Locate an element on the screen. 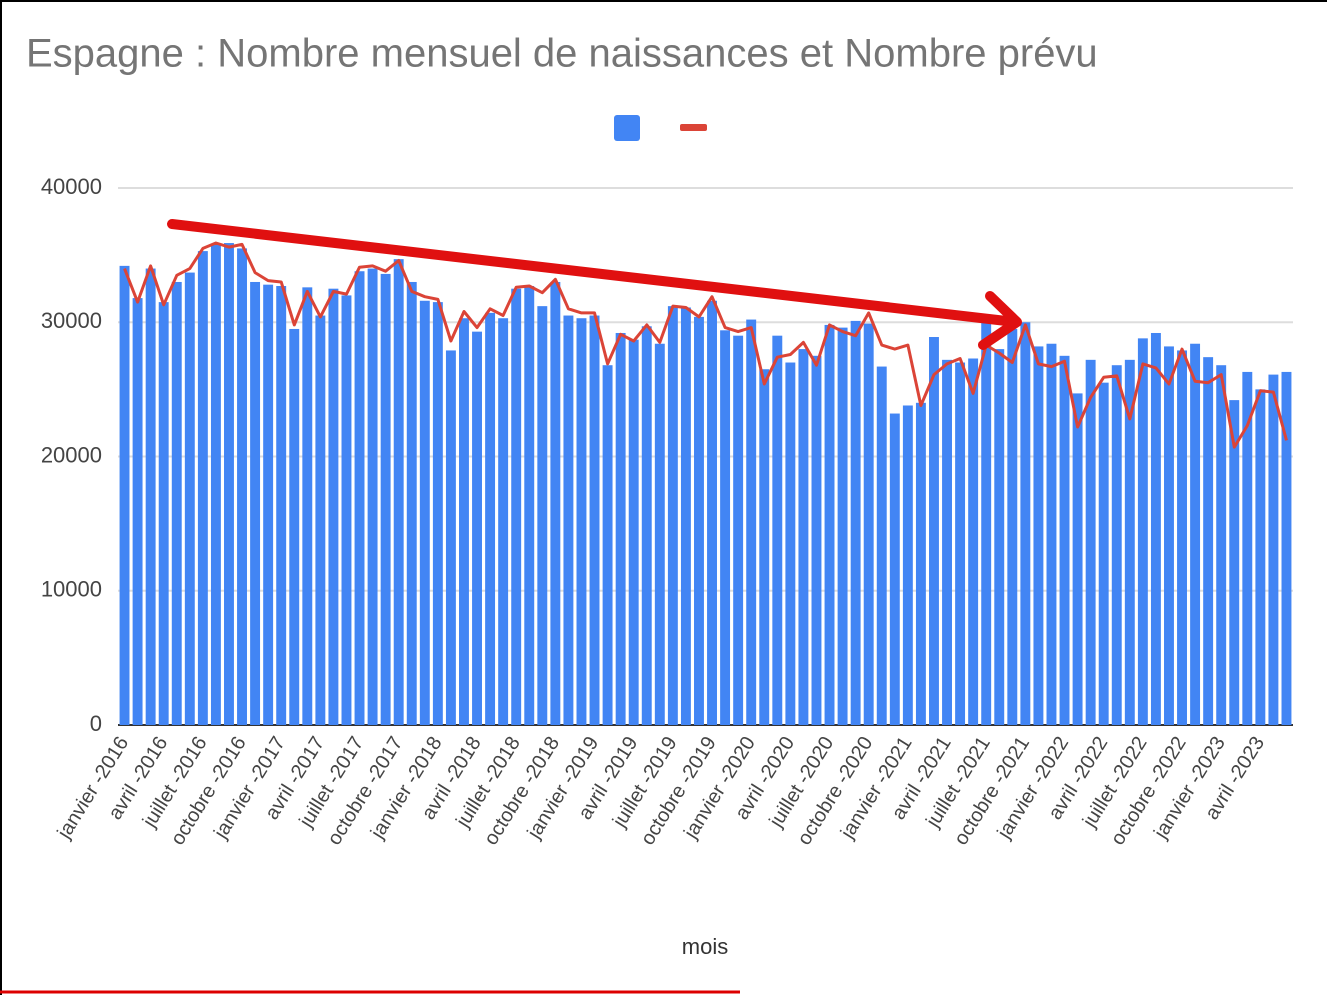  y-tick-label: 10000 is located at coordinates (71, 589).